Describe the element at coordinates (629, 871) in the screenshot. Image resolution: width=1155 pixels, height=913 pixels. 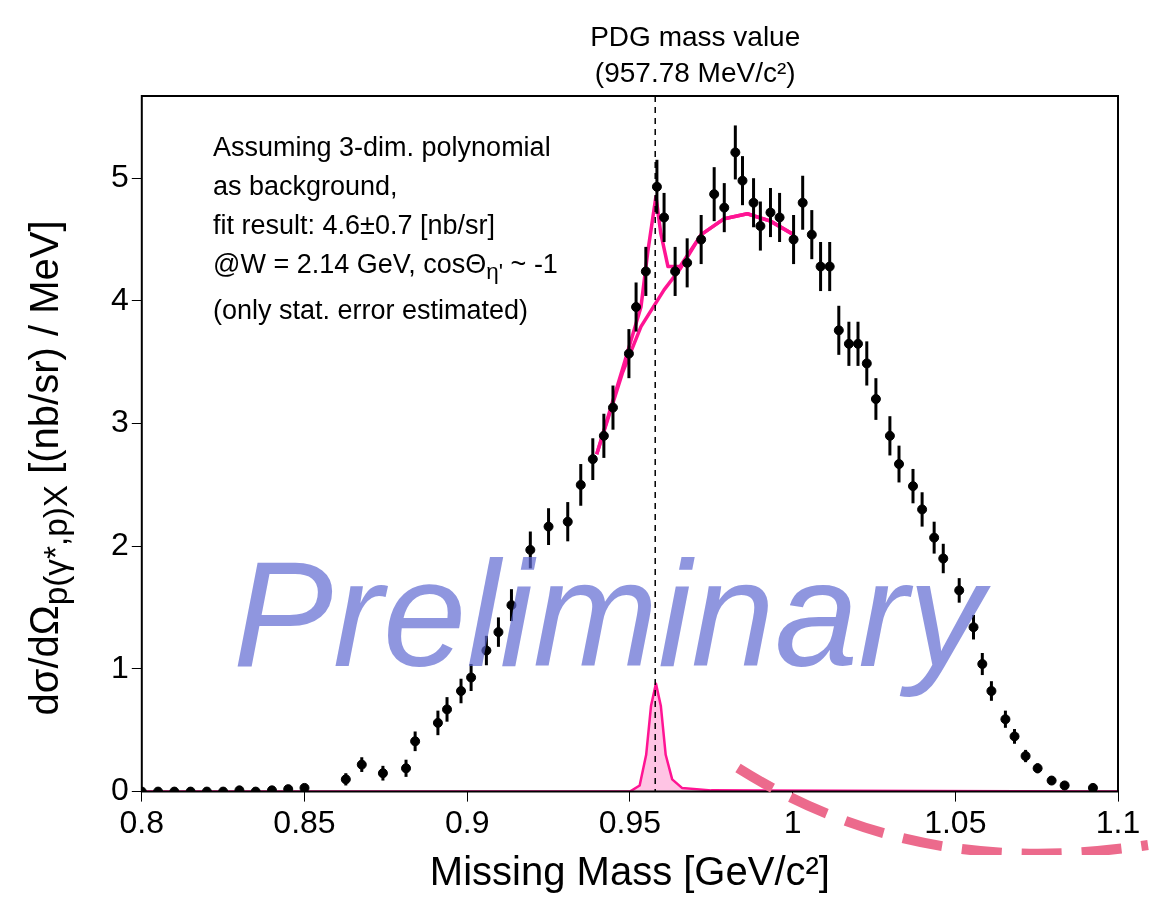
I see `x-axis-title: Missing Mass [GeV/c²]` at that location.